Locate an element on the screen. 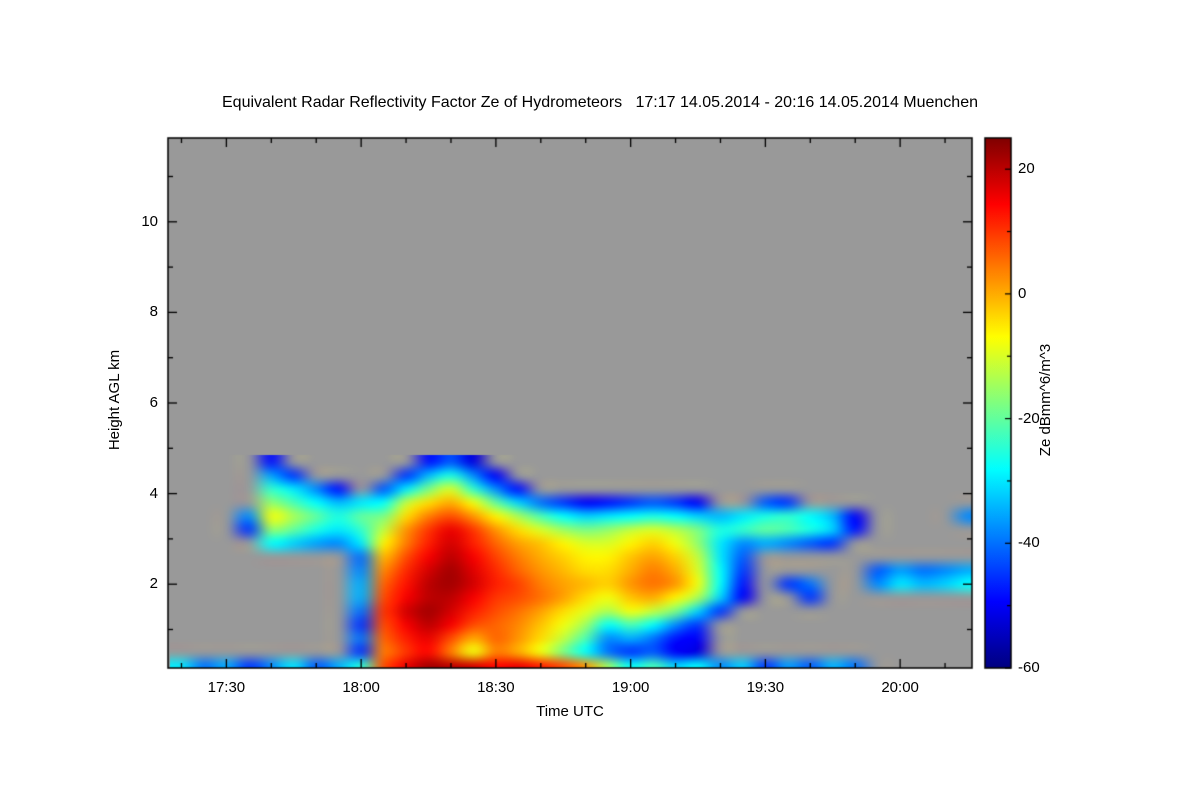 The image size is (1200, 800). colorbar-label: Ze dBmm^6/m^3 is located at coordinates (1045, 400).